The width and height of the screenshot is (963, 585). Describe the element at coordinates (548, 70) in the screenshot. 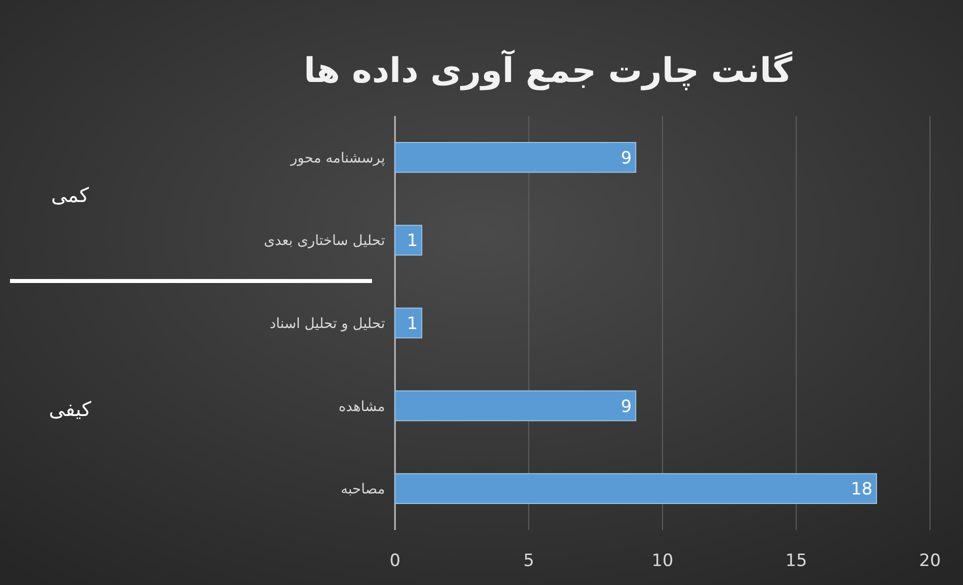

I see `chart-title: گانت چارت جمع آوری داده ها` at that location.